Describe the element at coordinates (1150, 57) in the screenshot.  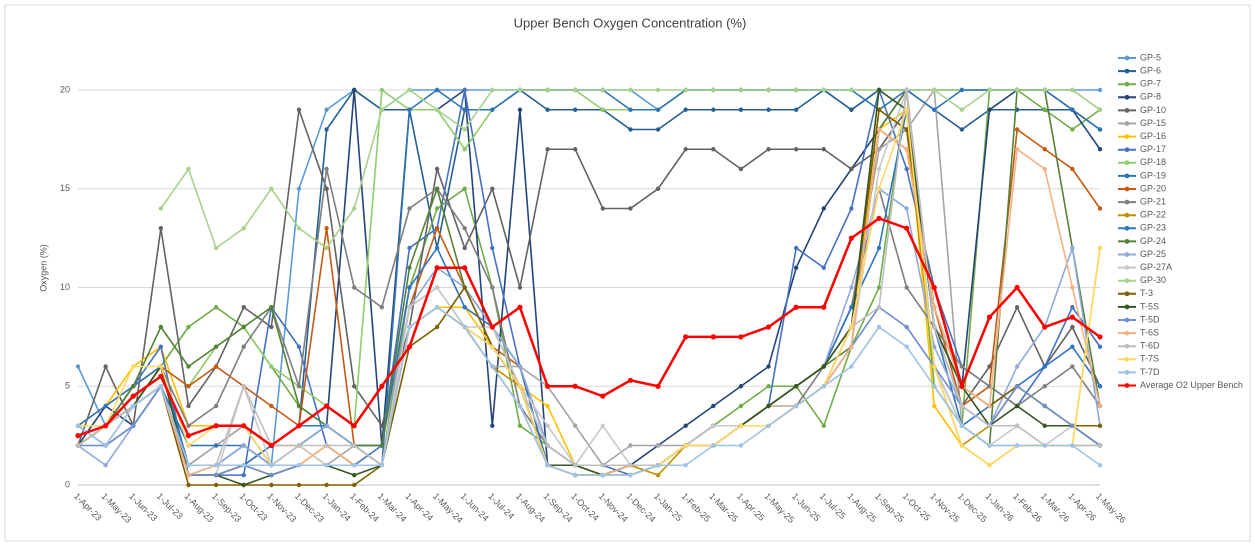
I see `legend-label: GP-5` at that location.